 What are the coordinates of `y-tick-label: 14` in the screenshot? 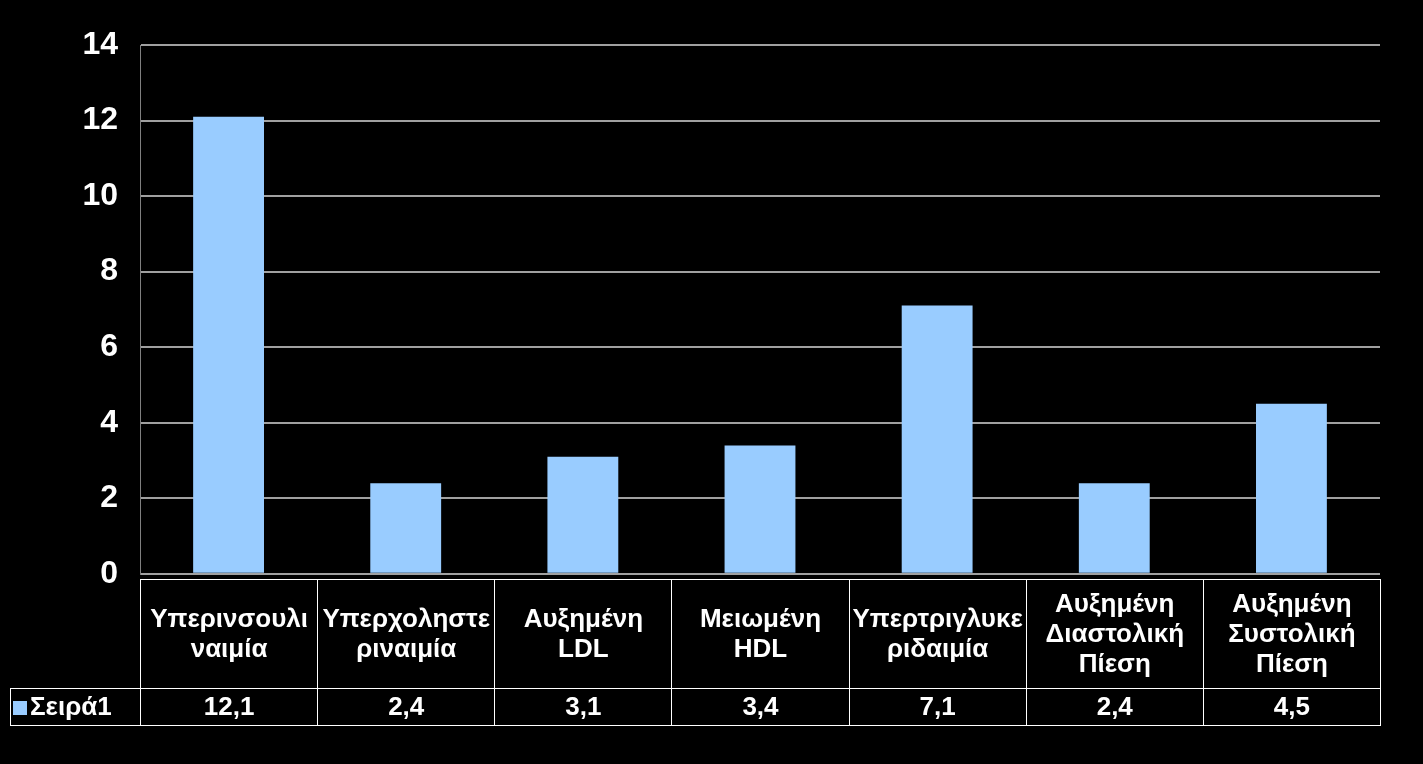 It's located at (100, 42).